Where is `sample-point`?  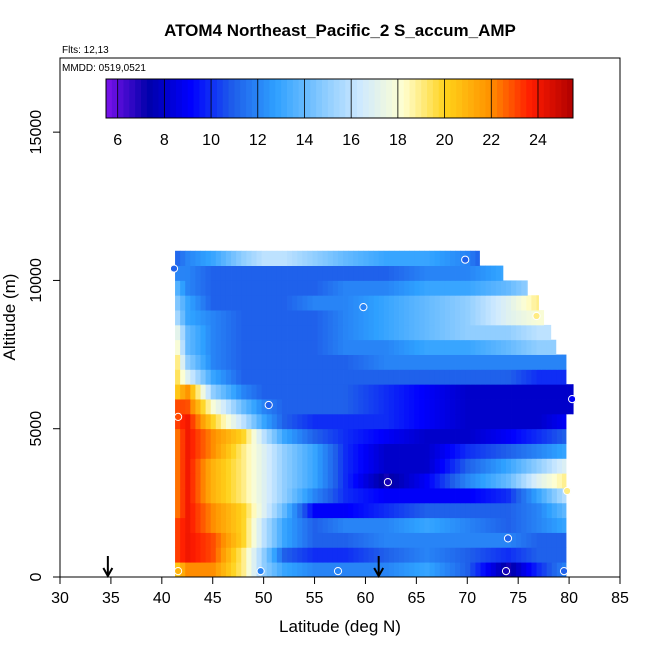
sample-point is located at coordinates (178, 571).